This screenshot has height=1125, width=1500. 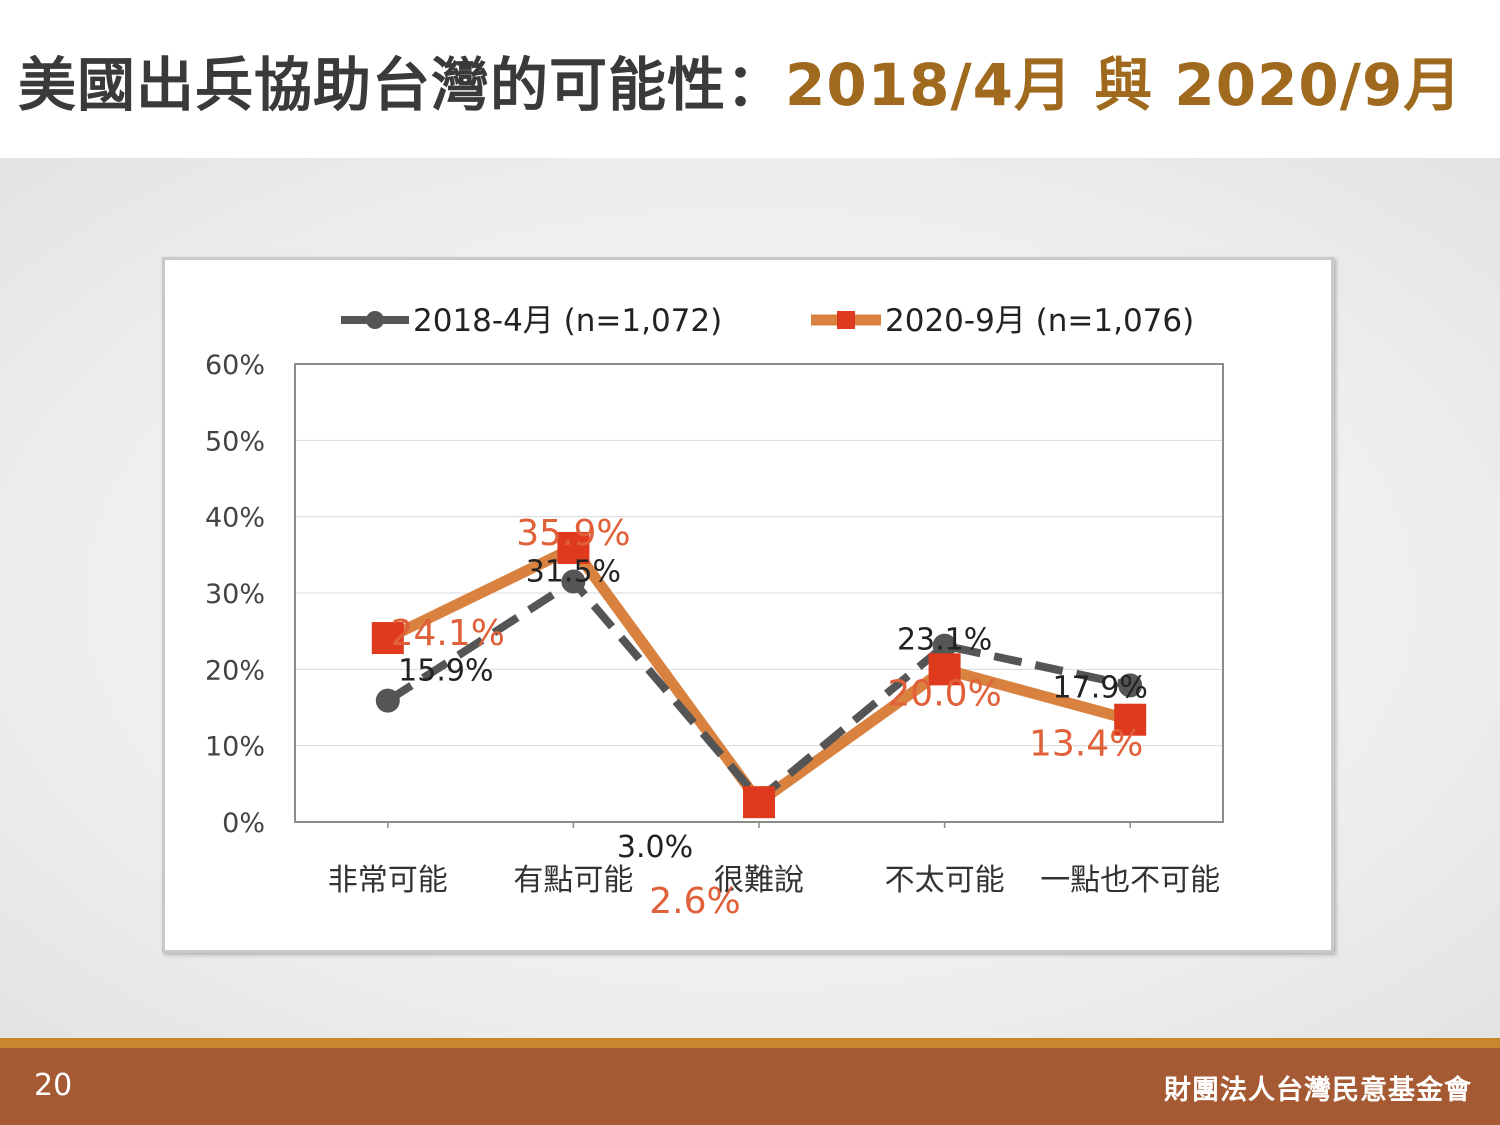 What do you see at coordinates (767, 321) in the screenshot?
I see `legend: 2018-4月 (n=1,072) 2020-9月 (n=1,076)` at bounding box center [767, 321].